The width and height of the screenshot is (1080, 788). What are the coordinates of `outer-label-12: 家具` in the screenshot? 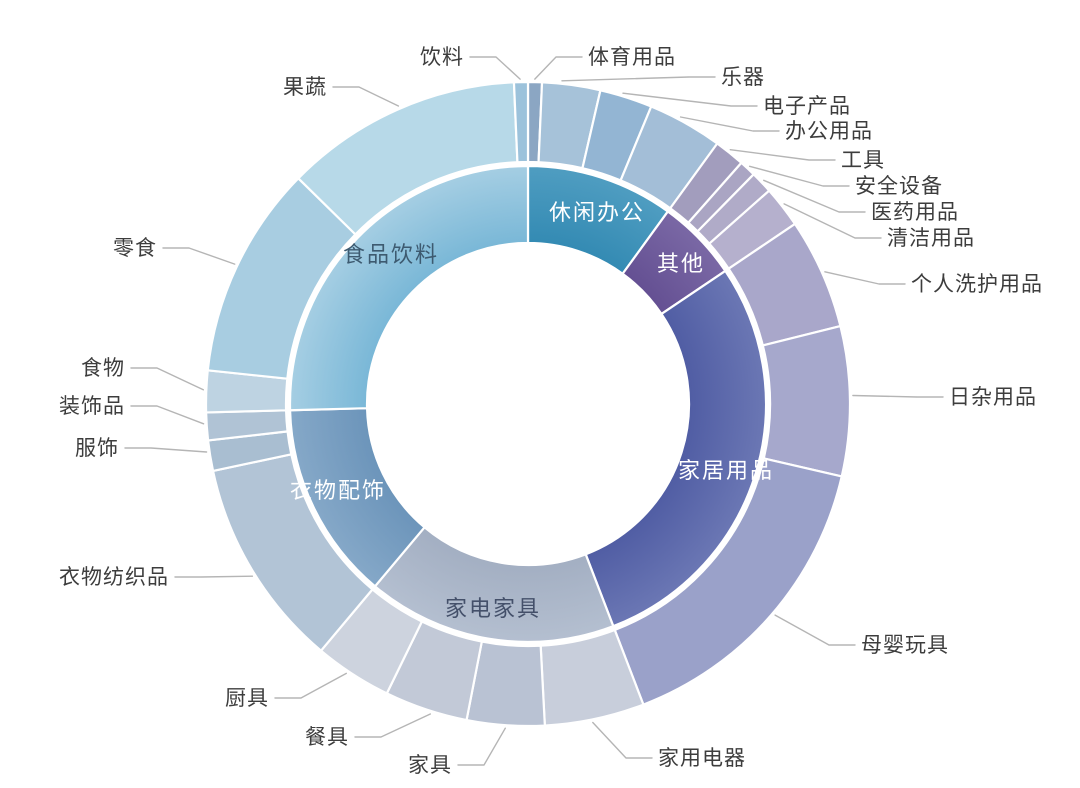 It's located at (430, 765).